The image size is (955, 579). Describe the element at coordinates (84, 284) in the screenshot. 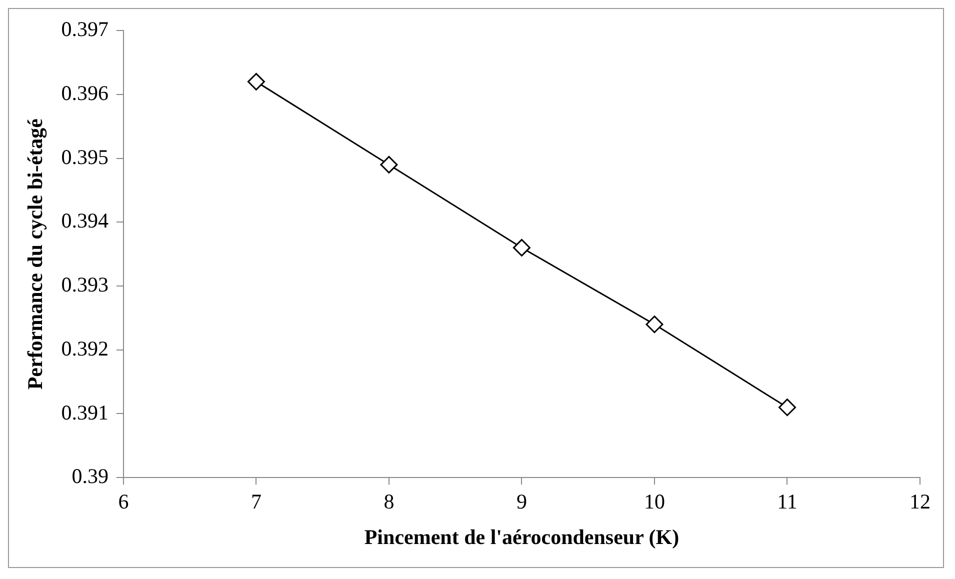

I see `y-tick-label: 0.393` at that location.